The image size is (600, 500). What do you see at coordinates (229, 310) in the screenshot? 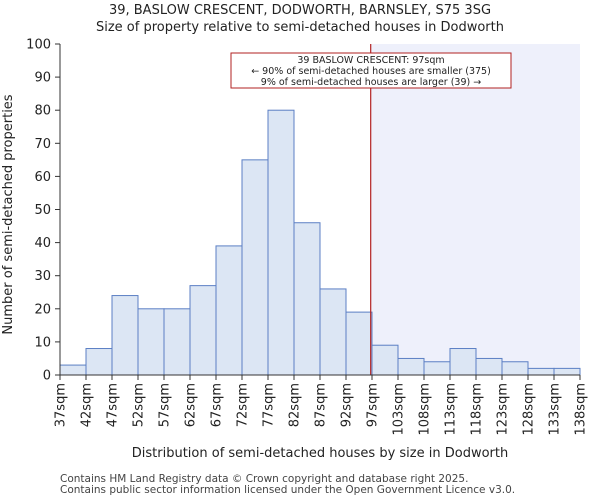
I see `bar-67sqm` at bounding box center [229, 310].